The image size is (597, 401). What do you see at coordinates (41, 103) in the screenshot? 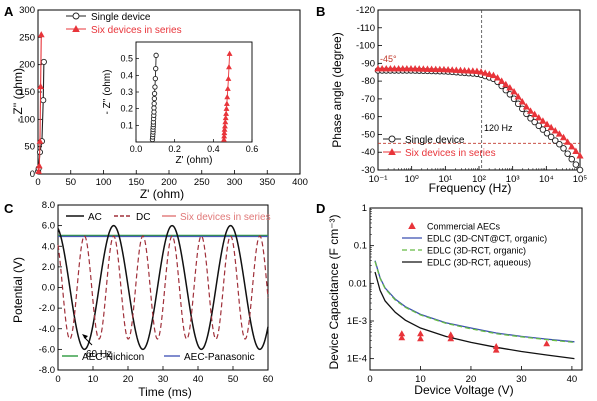
I see `panel-a-marks` at bounding box center [41, 103].